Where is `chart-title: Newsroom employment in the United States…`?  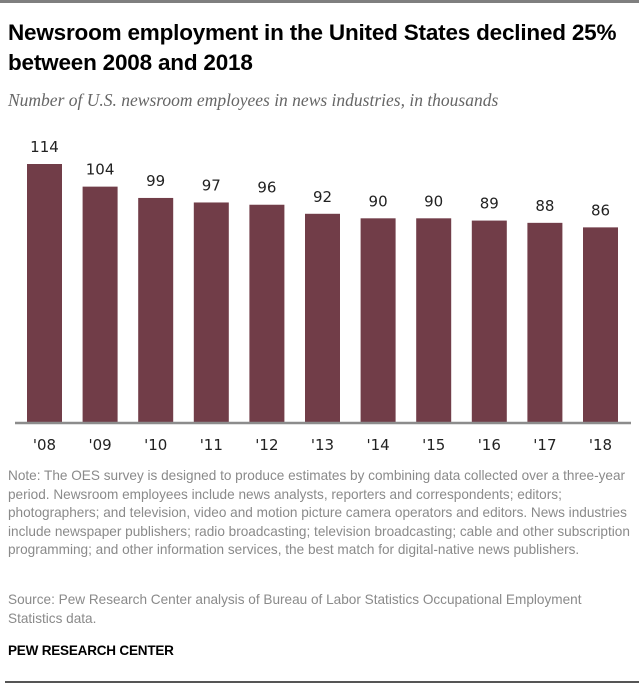 chart-title: Newsroom employment in the United States… is located at coordinates (312, 47).